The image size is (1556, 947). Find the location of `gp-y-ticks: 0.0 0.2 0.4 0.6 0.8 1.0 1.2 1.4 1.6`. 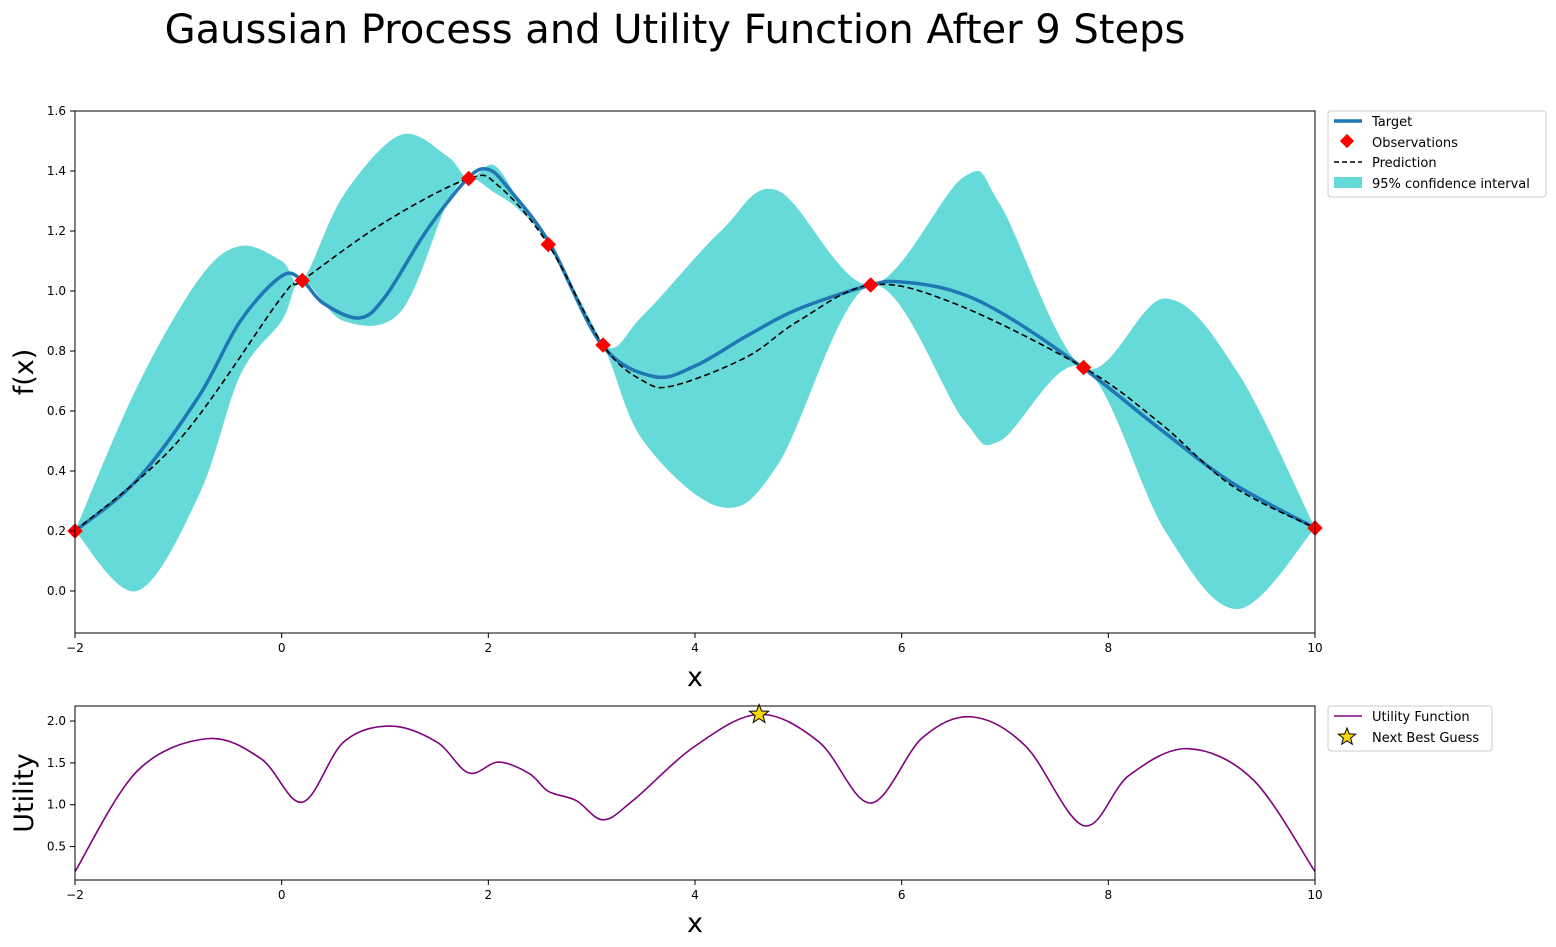

gp-y-ticks: 0.0 0.2 0.4 0.6 0.8 1.0 1.2 1.4 1.6 is located at coordinates (61, 351).